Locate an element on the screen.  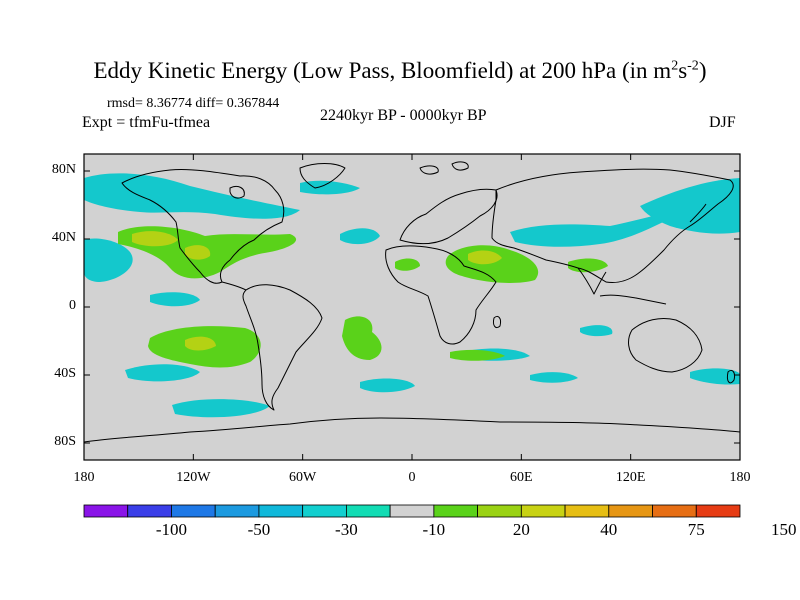
coastline-australia is located at coordinates (665, 345).